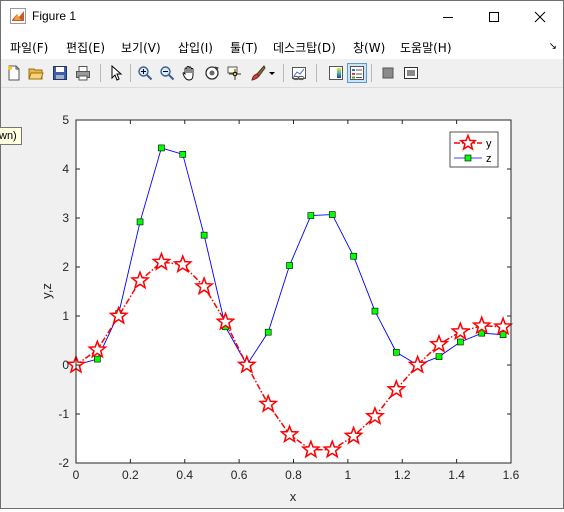 The width and height of the screenshot is (564, 512). I want to click on rotate-3d-icon, so click(212, 73).